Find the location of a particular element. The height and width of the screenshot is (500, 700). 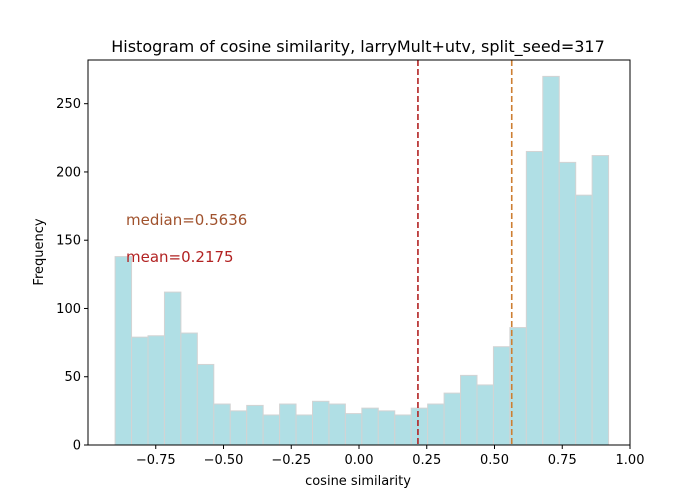

x-tick-label: −0.25 is located at coordinates (291, 460).